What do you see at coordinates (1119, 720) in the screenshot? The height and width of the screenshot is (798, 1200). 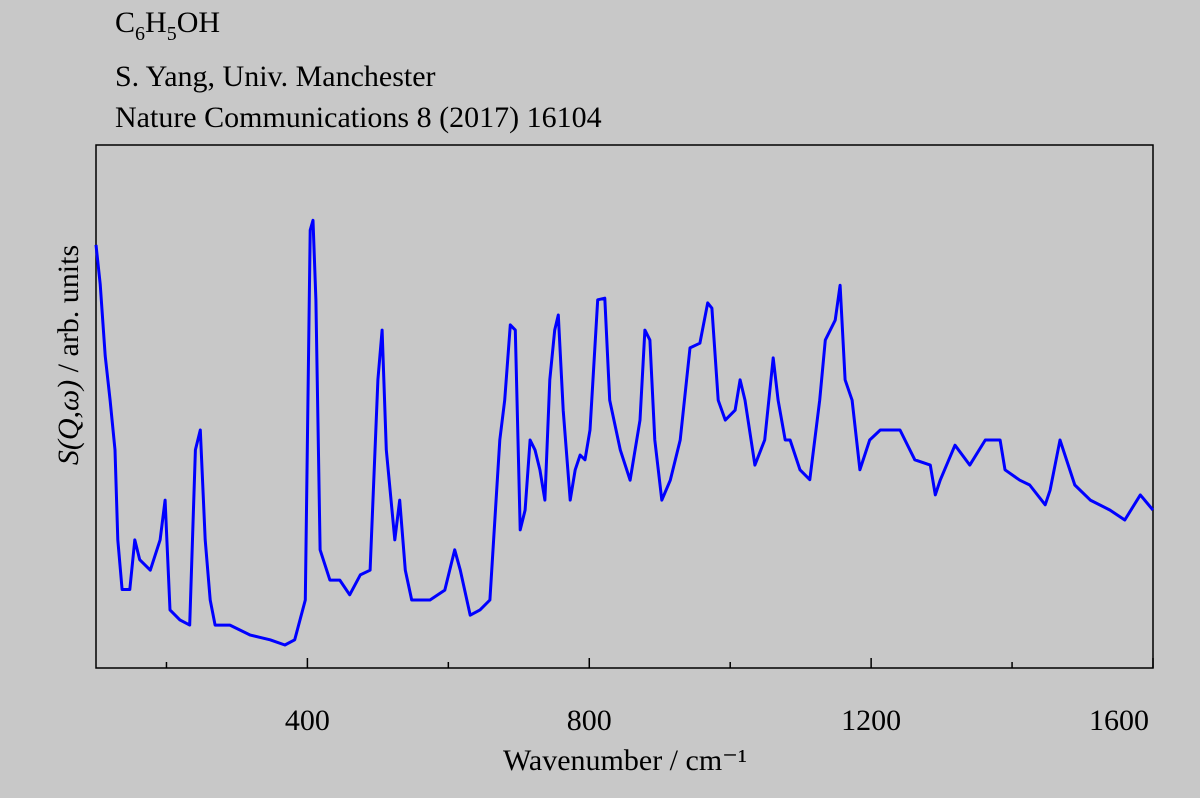 I see `x-tick-label: 1600` at bounding box center [1119, 720].